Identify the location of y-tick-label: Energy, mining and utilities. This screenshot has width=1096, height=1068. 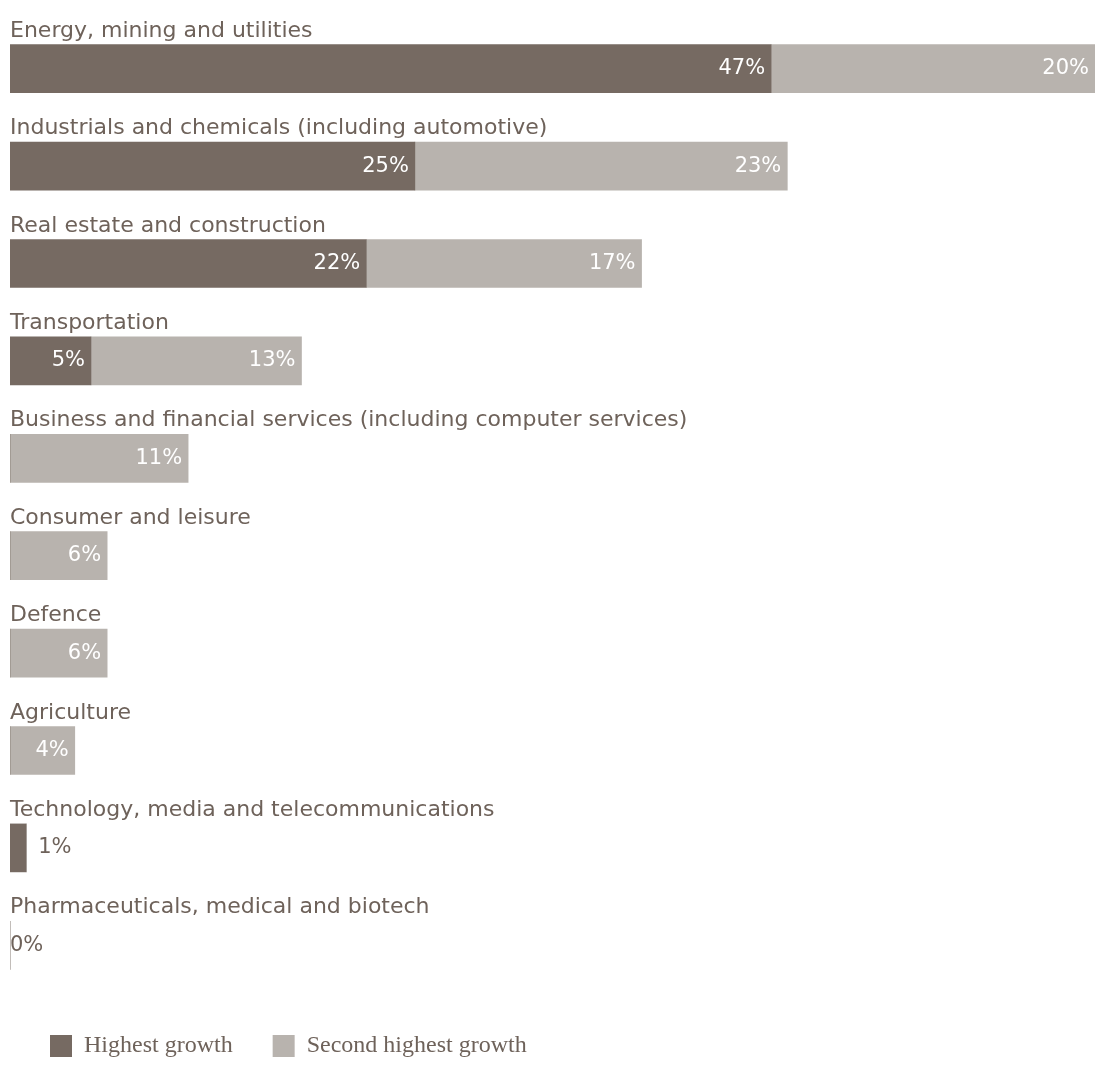
(161, 29).